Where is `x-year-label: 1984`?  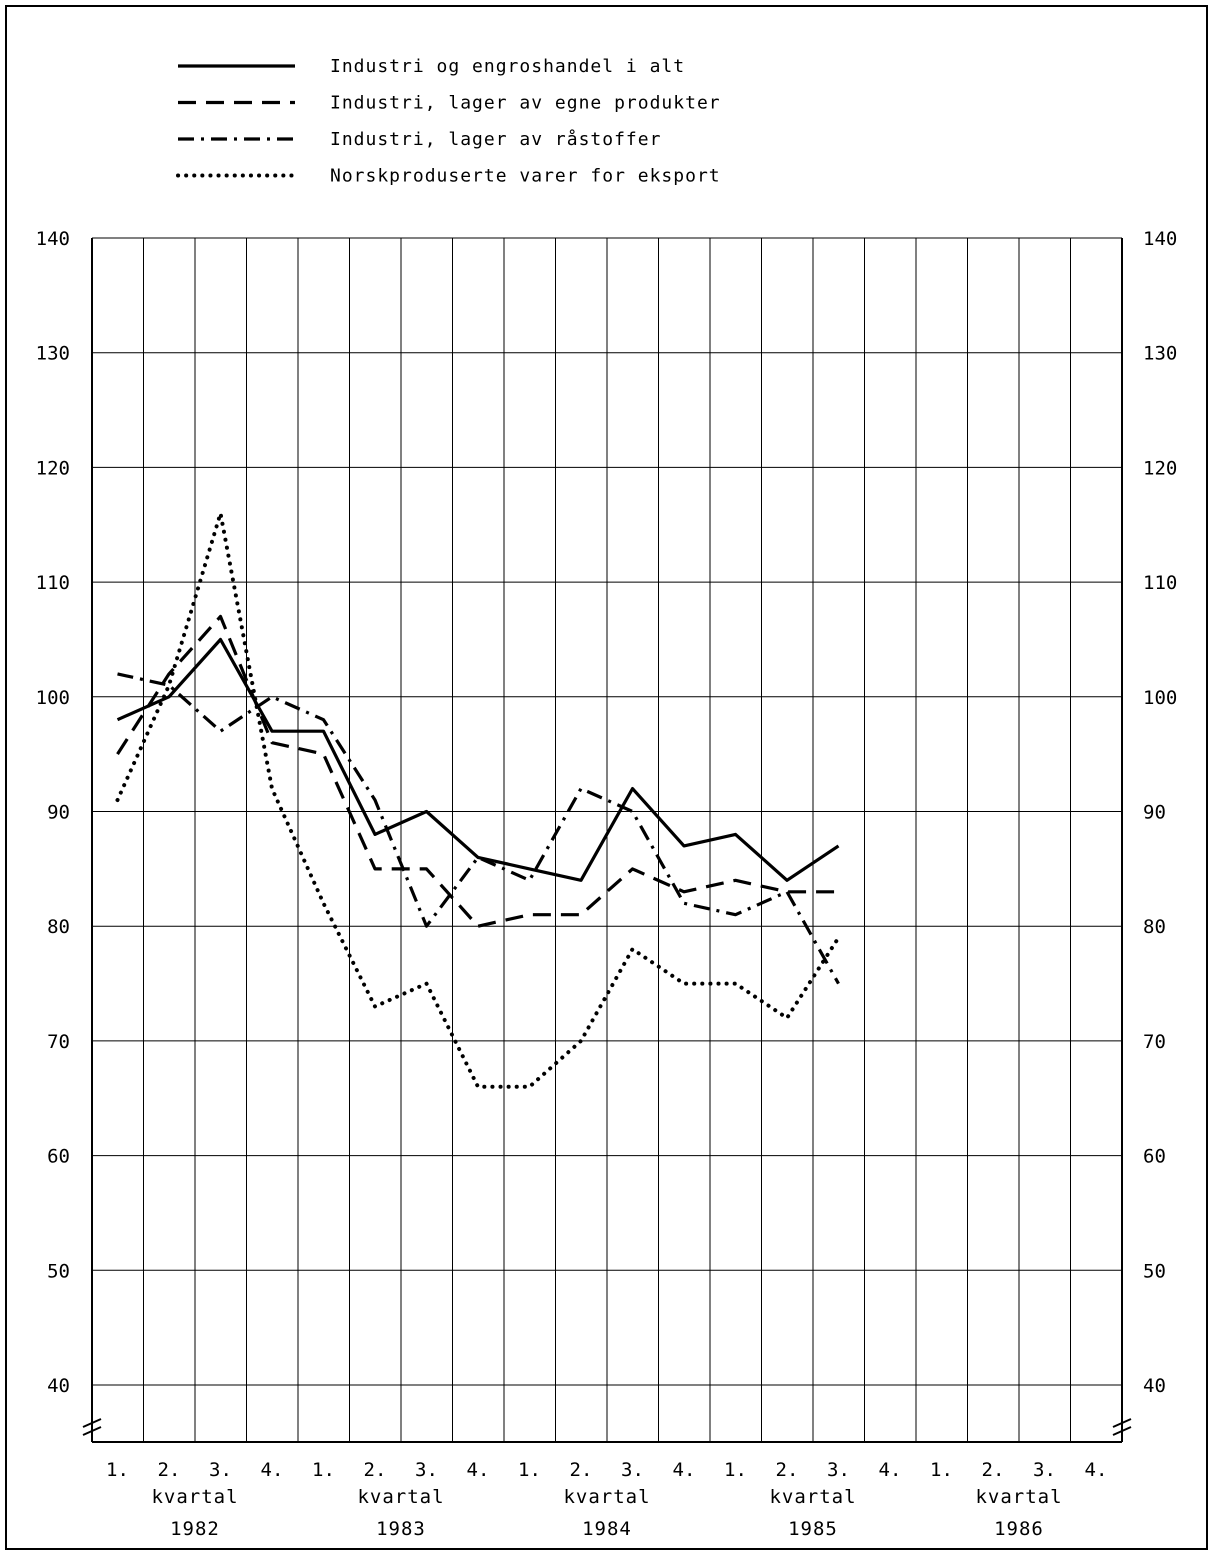
x-year-label: 1984 is located at coordinates (607, 1529).